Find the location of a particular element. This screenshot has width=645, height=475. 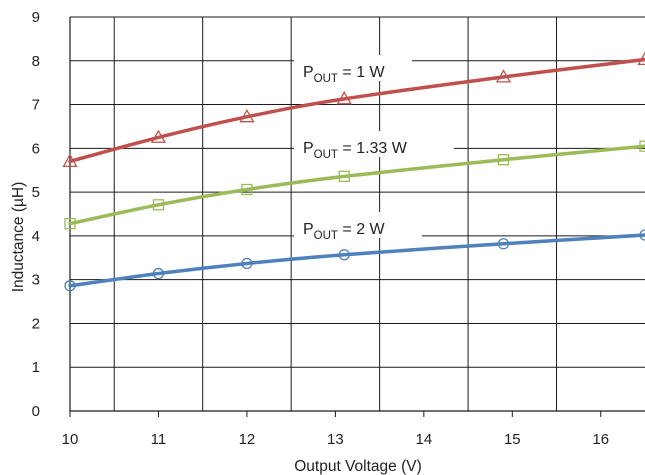

series-label: POUT = 1 W is located at coordinates (344, 74).